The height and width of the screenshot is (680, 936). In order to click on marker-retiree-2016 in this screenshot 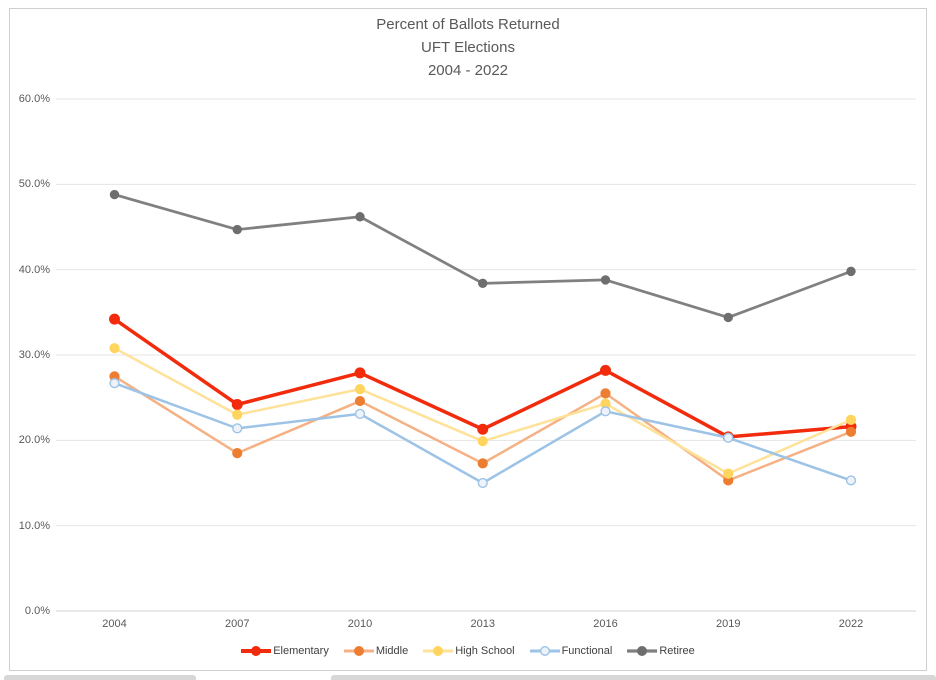, I will do `click(605, 280)`.